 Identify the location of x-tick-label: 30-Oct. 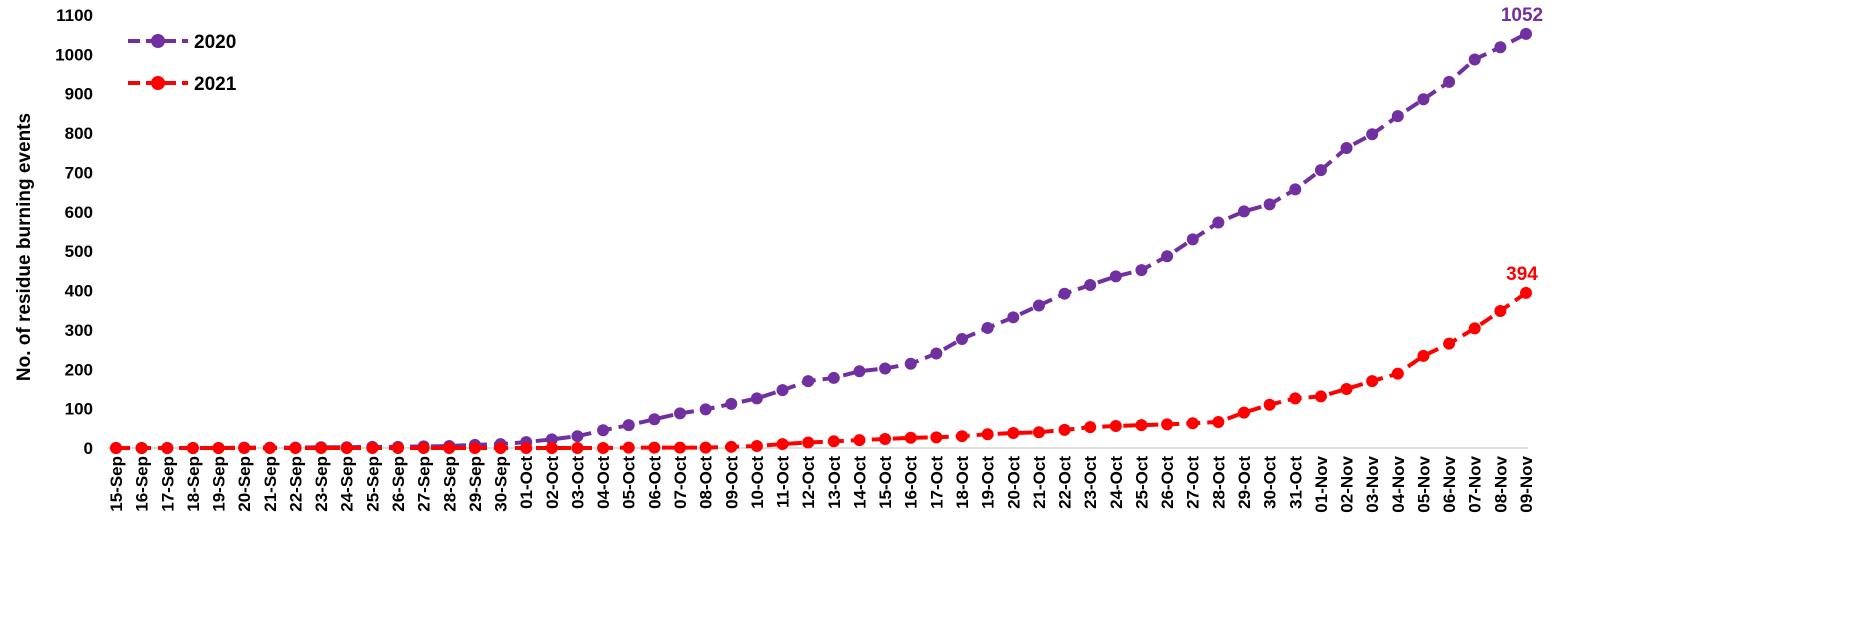
(1270, 482).